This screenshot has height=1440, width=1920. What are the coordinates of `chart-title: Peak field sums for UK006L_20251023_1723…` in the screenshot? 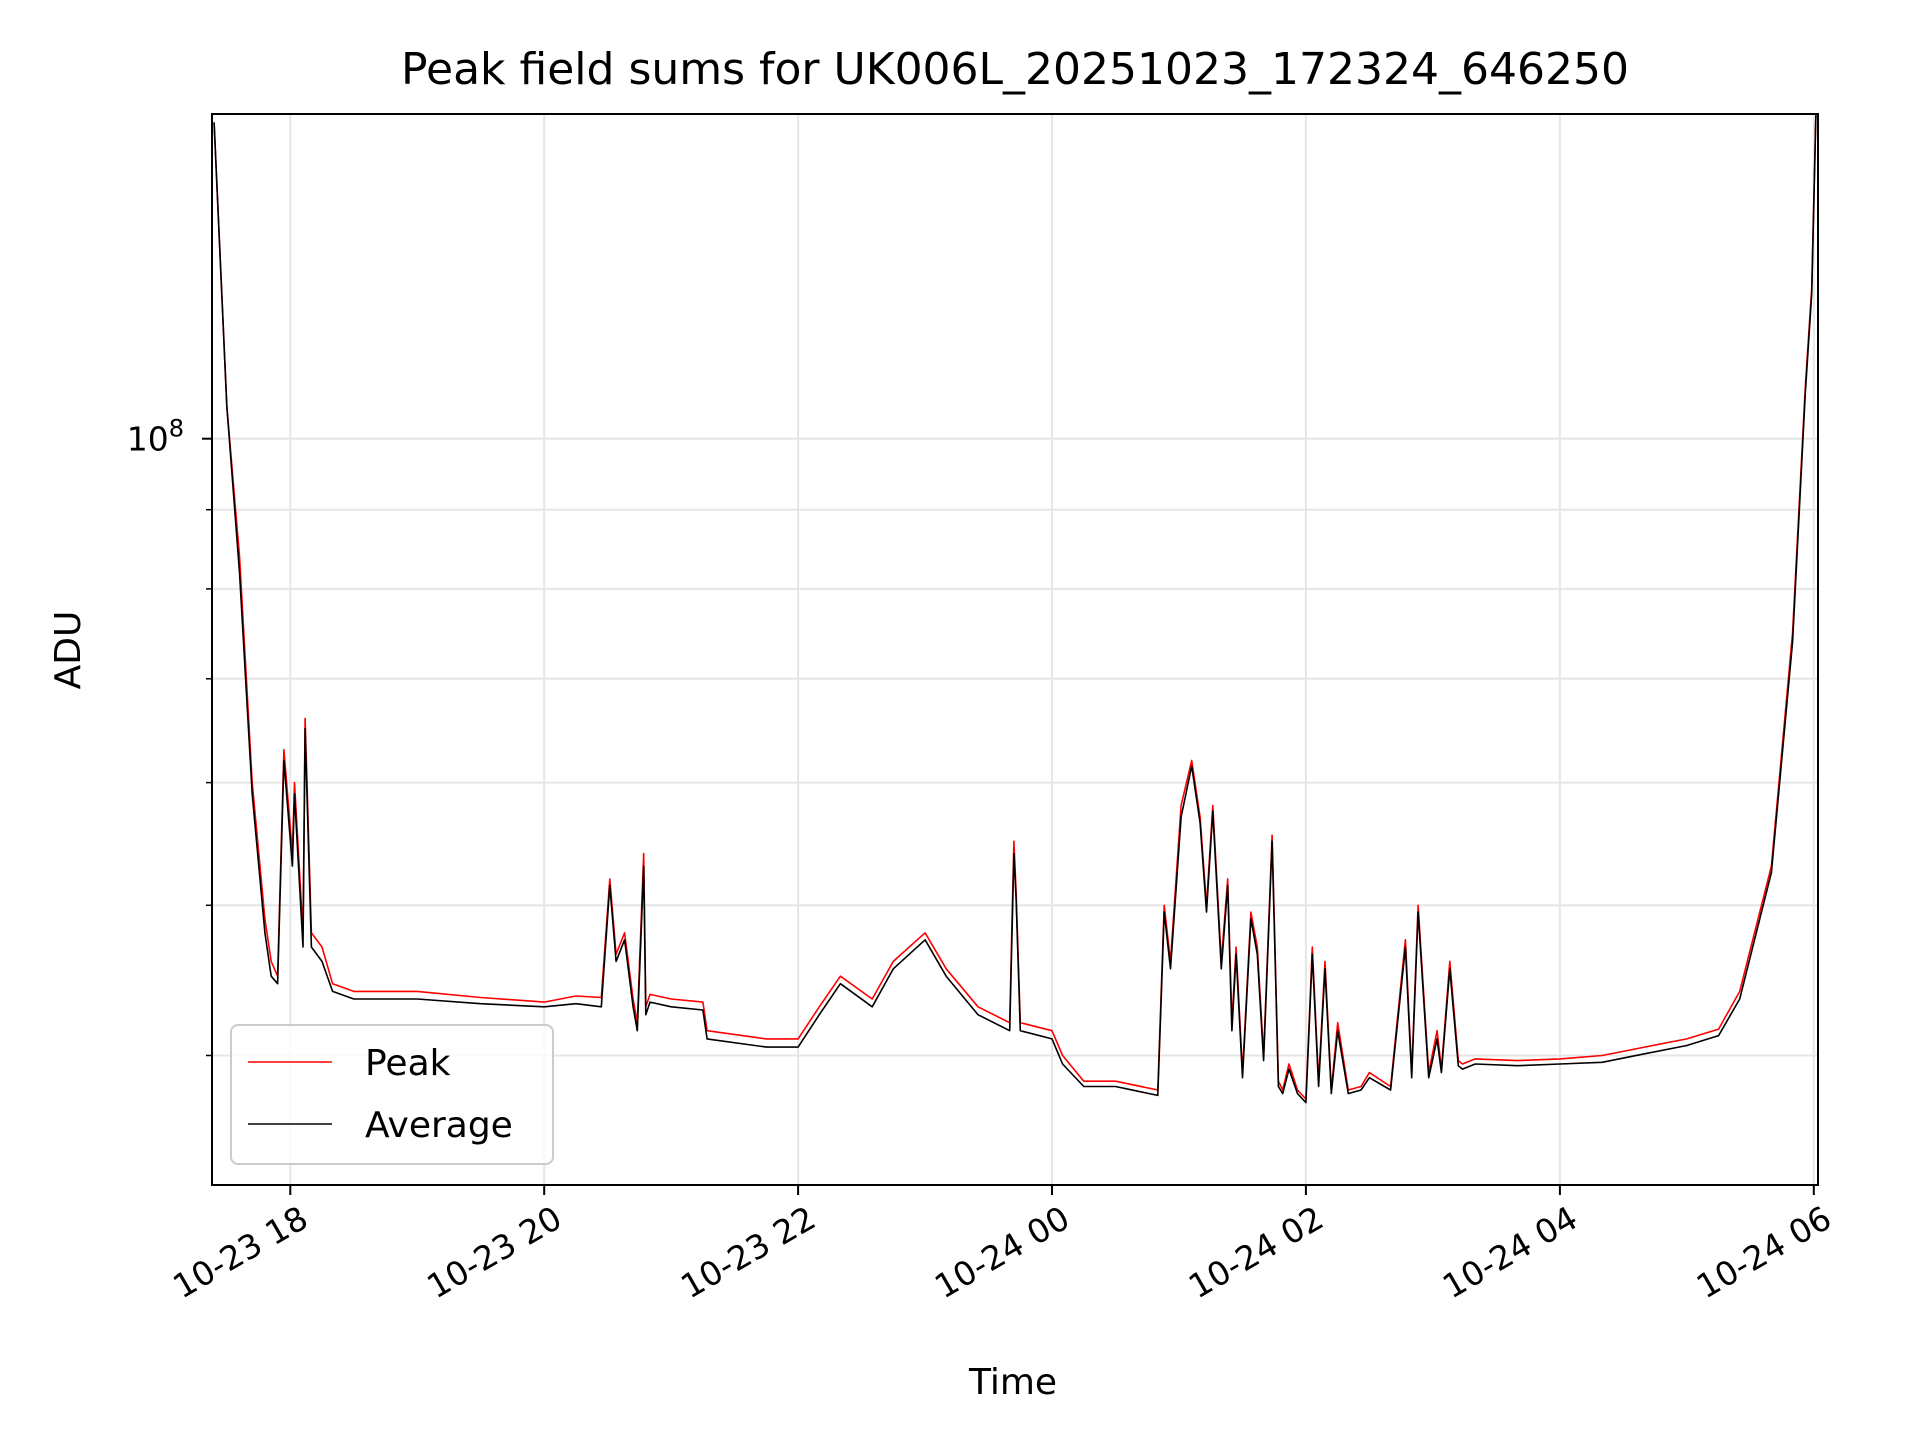 It's located at (1015, 69).